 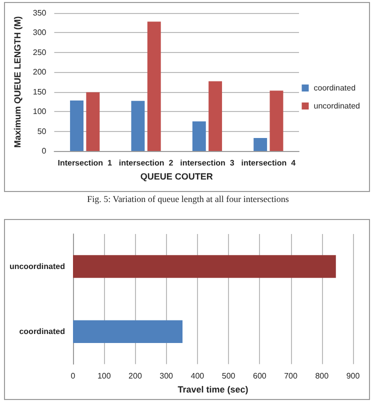 What do you see at coordinates (104, 376) in the screenshot?
I see `x-tick-label: 100` at bounding box center [104, 376].